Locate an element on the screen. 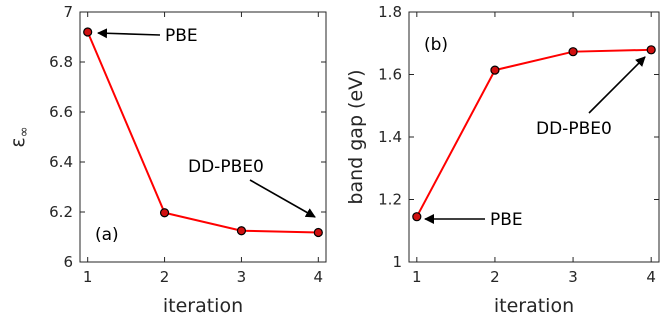  arrow-ddpbe0-b is located at coordinates (617, 85).